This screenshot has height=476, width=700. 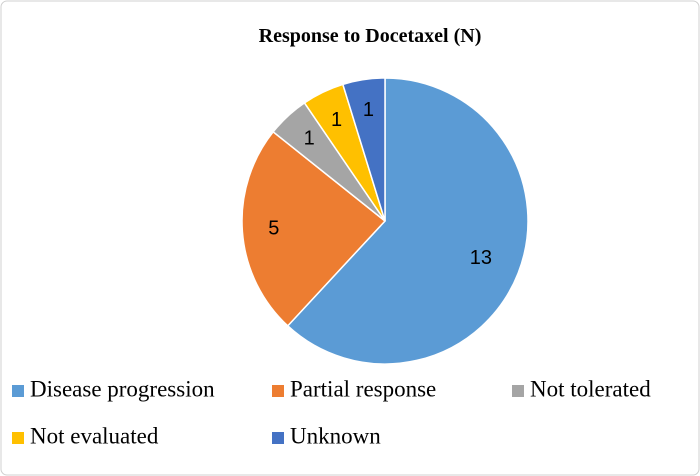 I want to click on legend-label: Not tolerated, so click(x=590, y=388).